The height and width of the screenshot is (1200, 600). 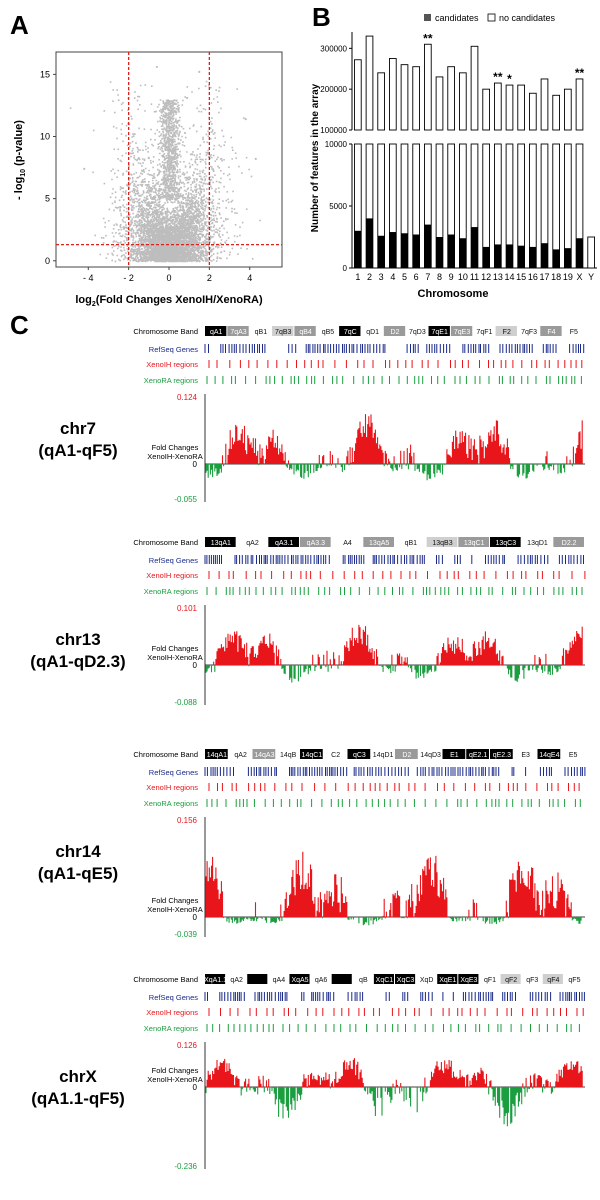 I want to click on volcano-y-label-sub: 10, so click(x=23, y=173).